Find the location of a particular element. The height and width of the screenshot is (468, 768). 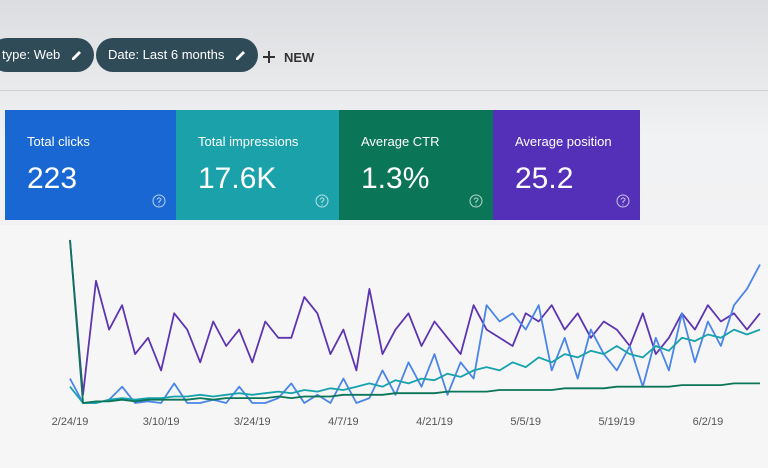

metric-card: Average position 25.2 is located at coordinates (566, 165).